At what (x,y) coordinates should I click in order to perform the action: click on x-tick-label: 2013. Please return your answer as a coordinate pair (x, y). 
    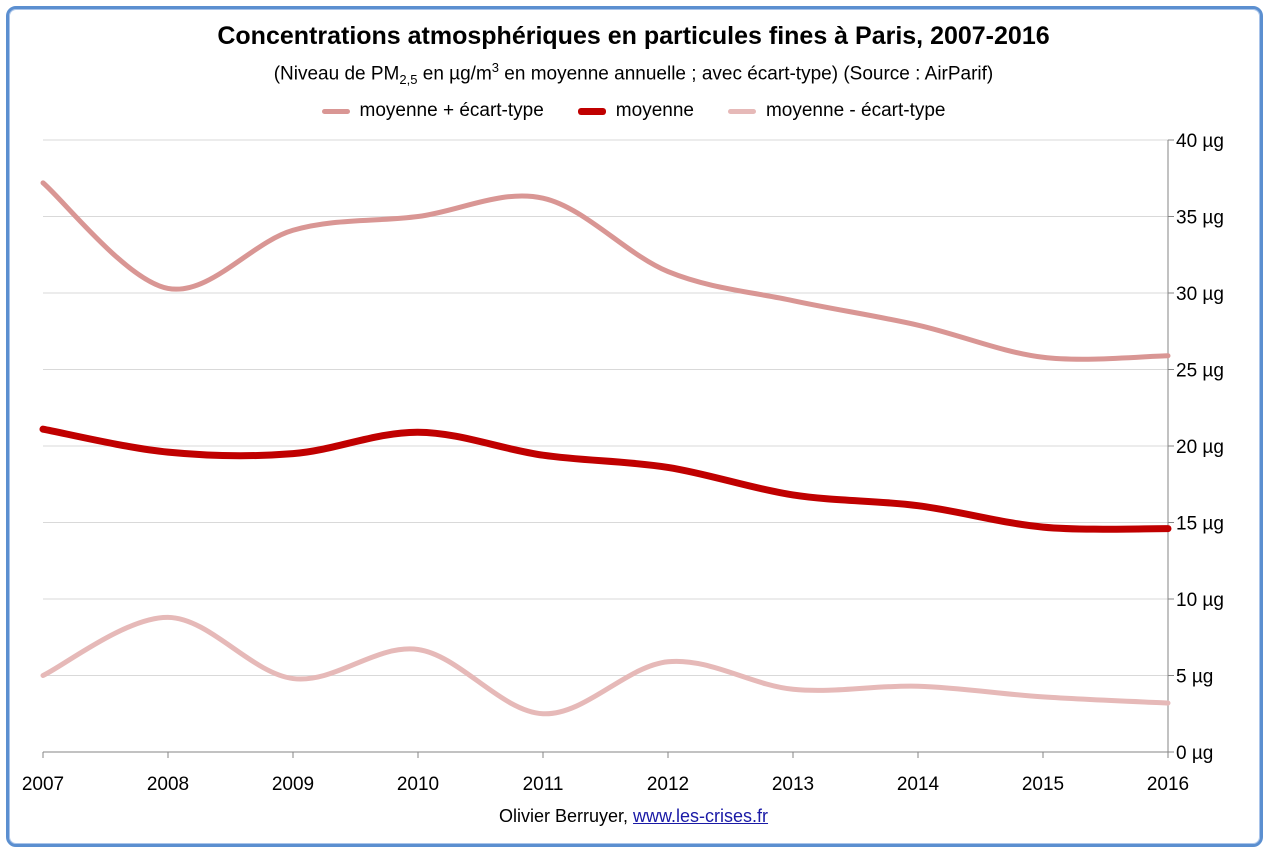
    Looking at the image, I should click on (793, 784).